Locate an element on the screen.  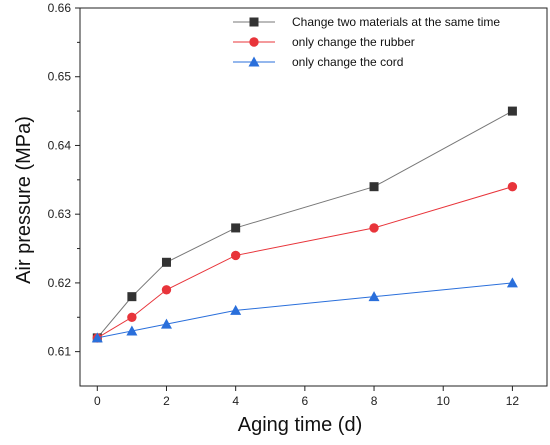
legend-item: only change the rubber is located at coordinates (324, 42).